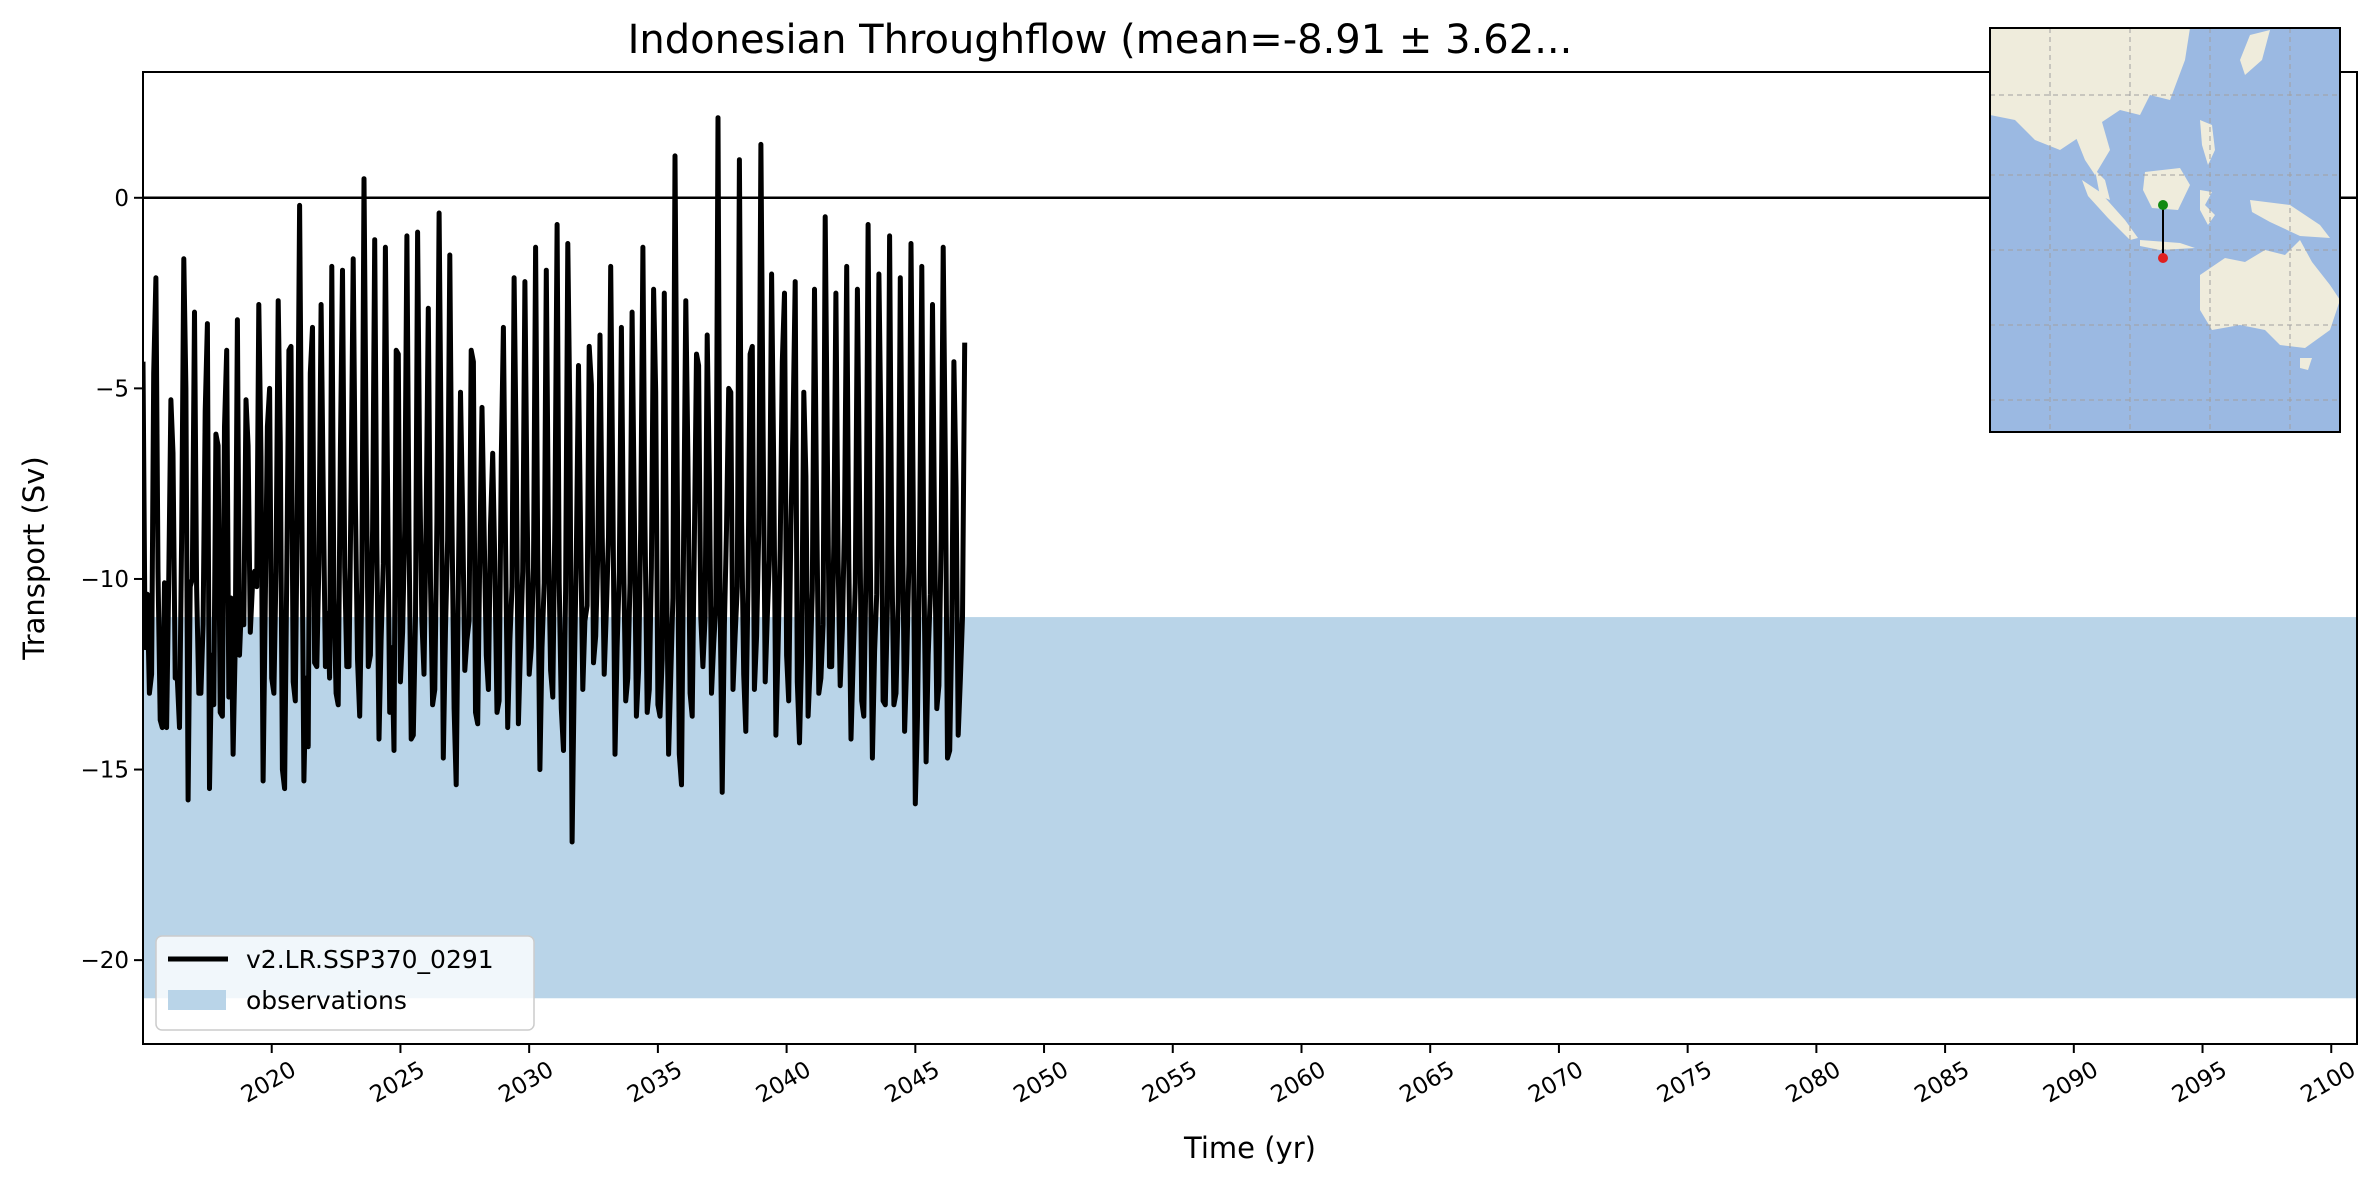 This screenshot has width=2376, height=1180. What do you see at coordinates (34, 558) in the screenshot?
I see `y-axis-label: Transport (Sv)` at bounding box center [34, 558].